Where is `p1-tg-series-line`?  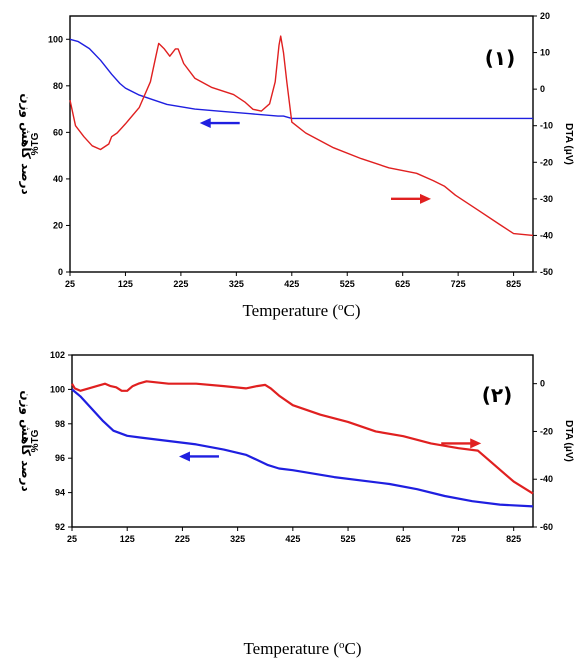 p1-tg-series-line is located at coordinates (301, 79).